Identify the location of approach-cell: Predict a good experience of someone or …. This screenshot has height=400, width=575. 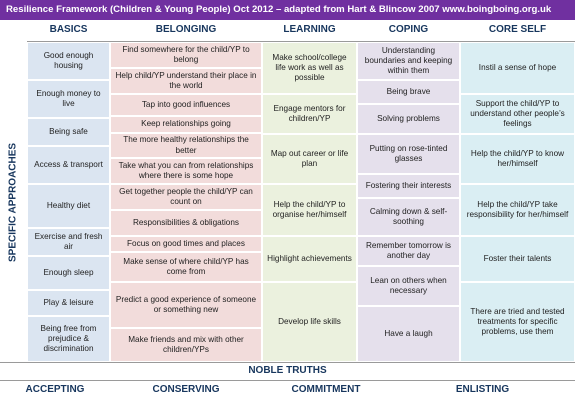
(186, 305).